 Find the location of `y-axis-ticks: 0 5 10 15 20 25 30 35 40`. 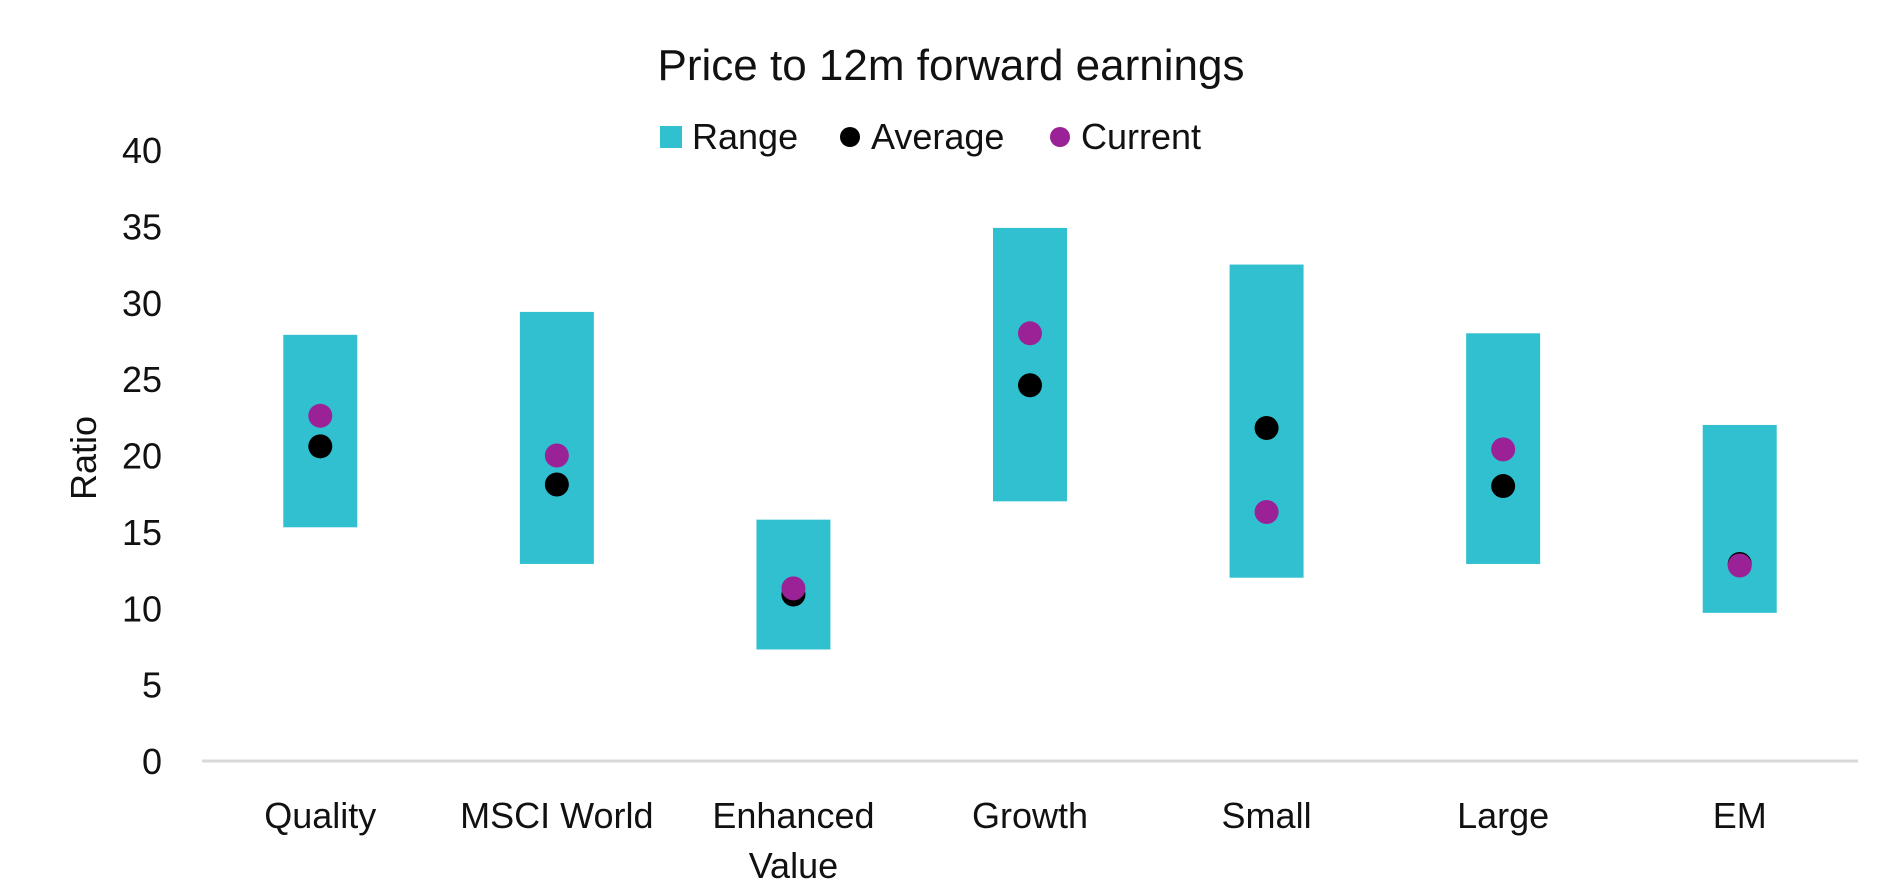

y-axis-ticks: 0 5 10 15 20 25 30 35 40 is located at coordinates (142, 456).